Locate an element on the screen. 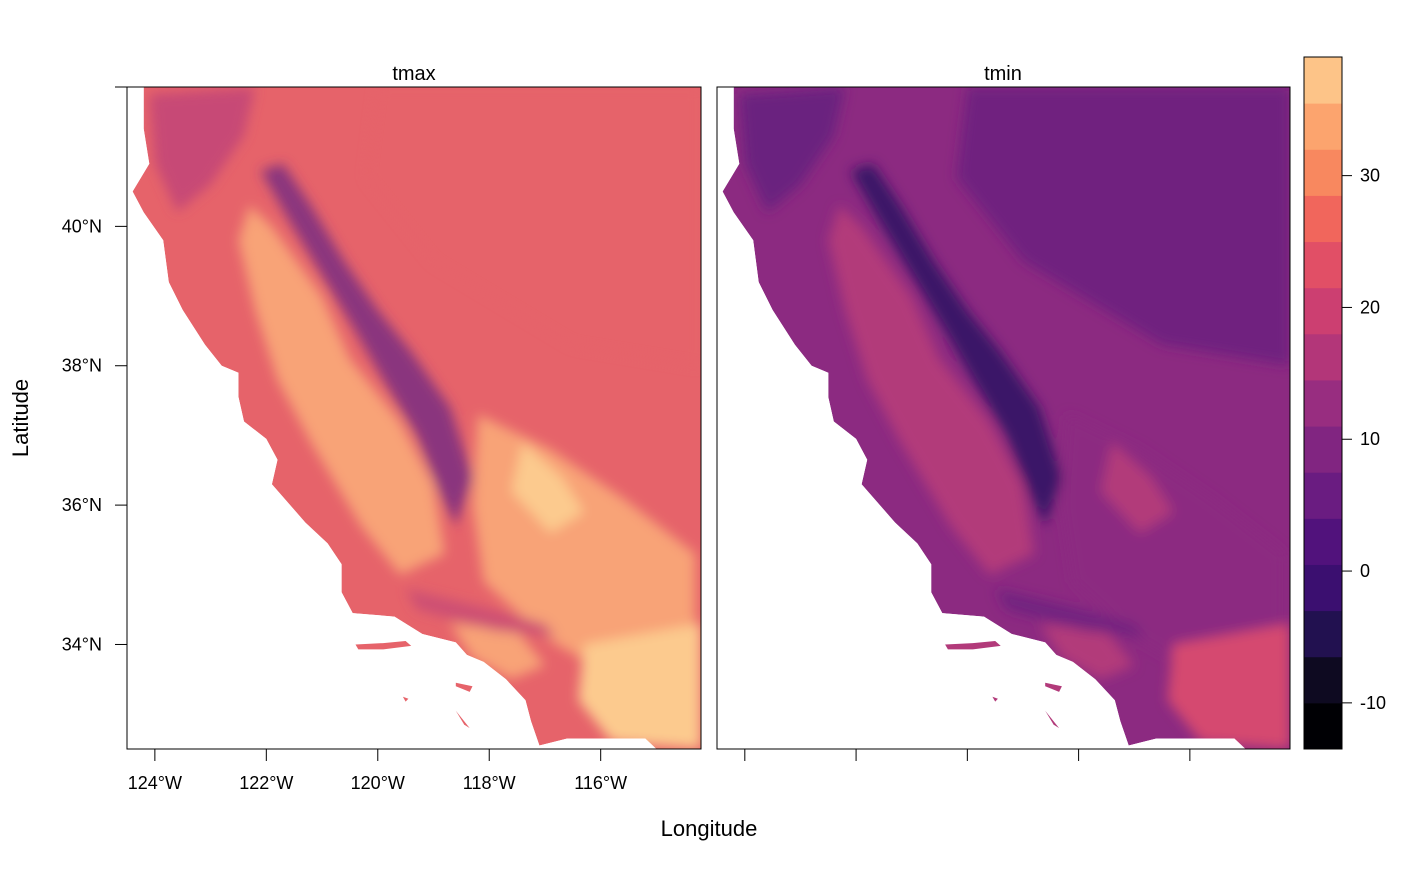 This screenshot has height=870, width=1402. colorbar: -10 0 10 20 30 is located at coordinates (1344, 403).